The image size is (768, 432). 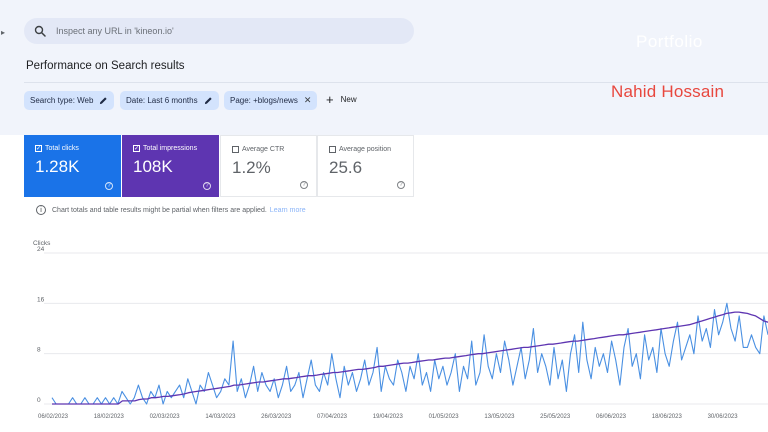 What do you see at coordinates (263, 149) in the screenshot?
I see `metric-label: Average CTR` at bounding box center [263, 149].